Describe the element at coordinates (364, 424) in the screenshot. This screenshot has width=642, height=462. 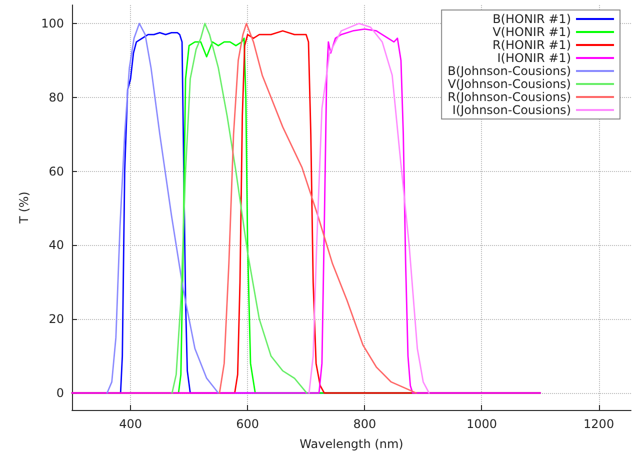
I see `x-tick-label: 800` at that location.